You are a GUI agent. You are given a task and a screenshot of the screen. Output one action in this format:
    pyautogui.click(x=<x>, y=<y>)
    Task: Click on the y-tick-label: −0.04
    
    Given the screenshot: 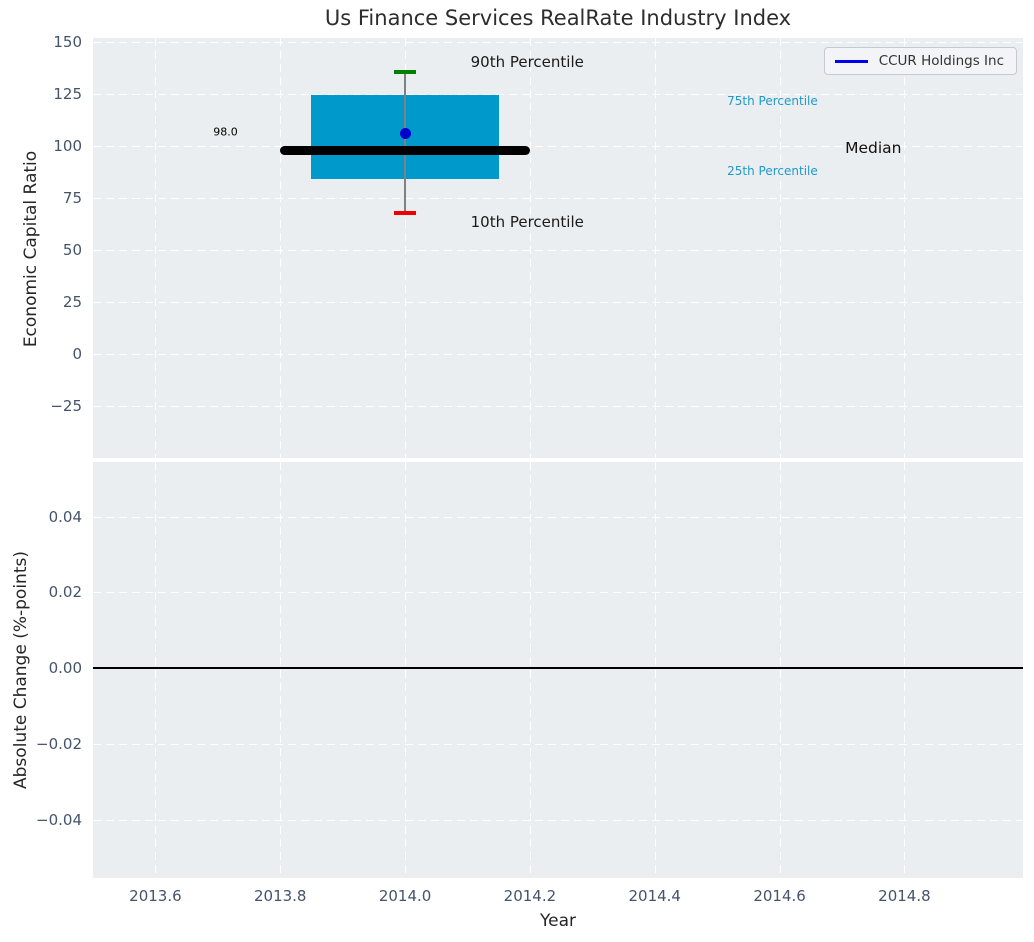 What is the action you would take?
    pyautogui.click(x=59, y=819)
    